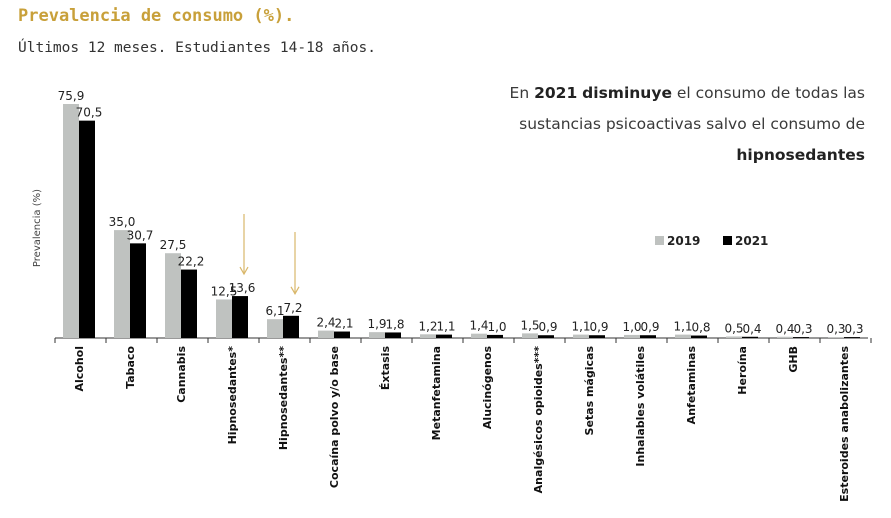  Describe the element at coordinates (181, 374) in the screenshot. I see `category-label: Cannabis` at that location.